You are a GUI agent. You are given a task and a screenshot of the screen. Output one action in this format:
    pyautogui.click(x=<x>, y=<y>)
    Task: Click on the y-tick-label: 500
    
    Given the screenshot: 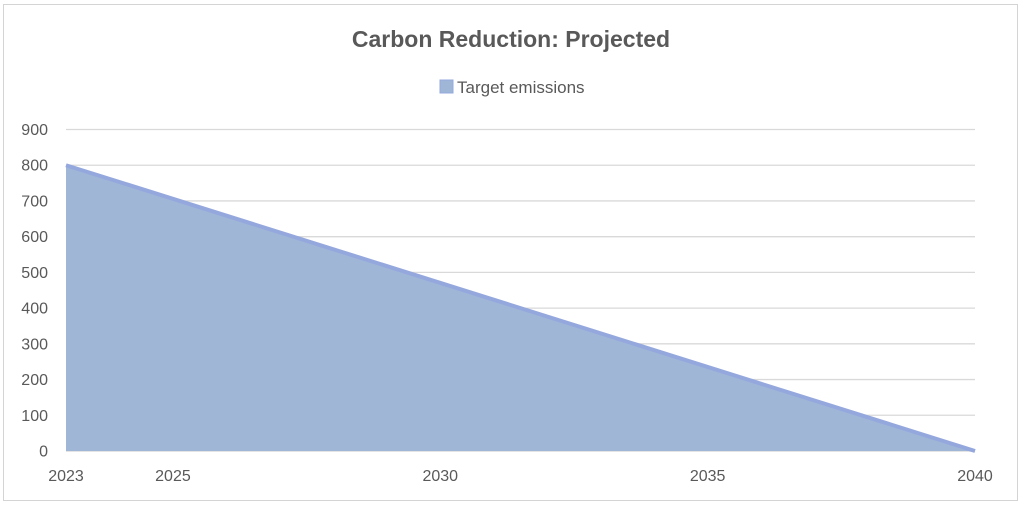 What is the action you would take?
    pyautogui.click(x=34, y=273)
    